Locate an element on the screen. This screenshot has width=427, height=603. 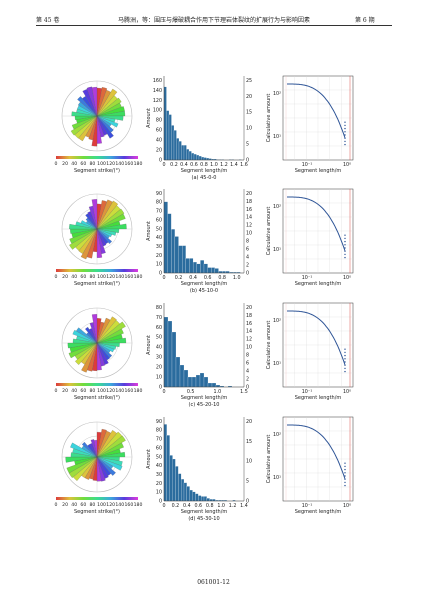
hist-y-tick-label: 40 is located at coordinates (159, 348).